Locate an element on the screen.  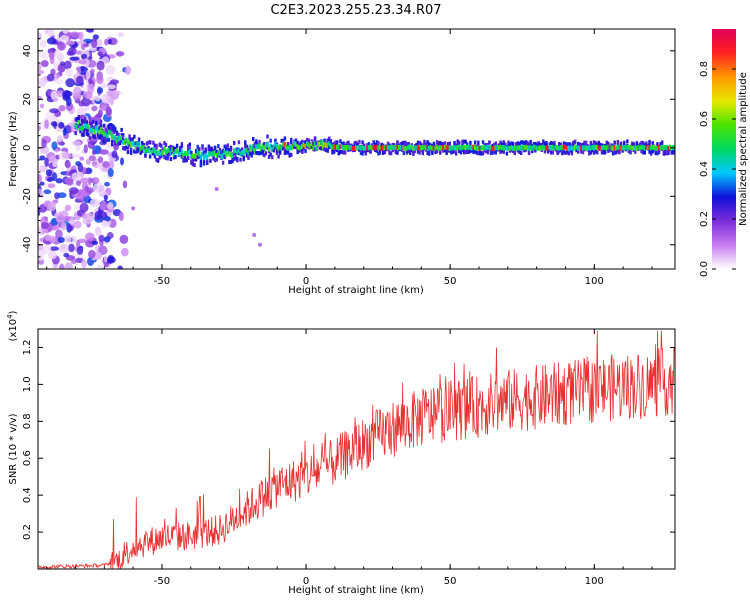
colorbar-tick-label: 0.4 is located at coordinates (704, 169).